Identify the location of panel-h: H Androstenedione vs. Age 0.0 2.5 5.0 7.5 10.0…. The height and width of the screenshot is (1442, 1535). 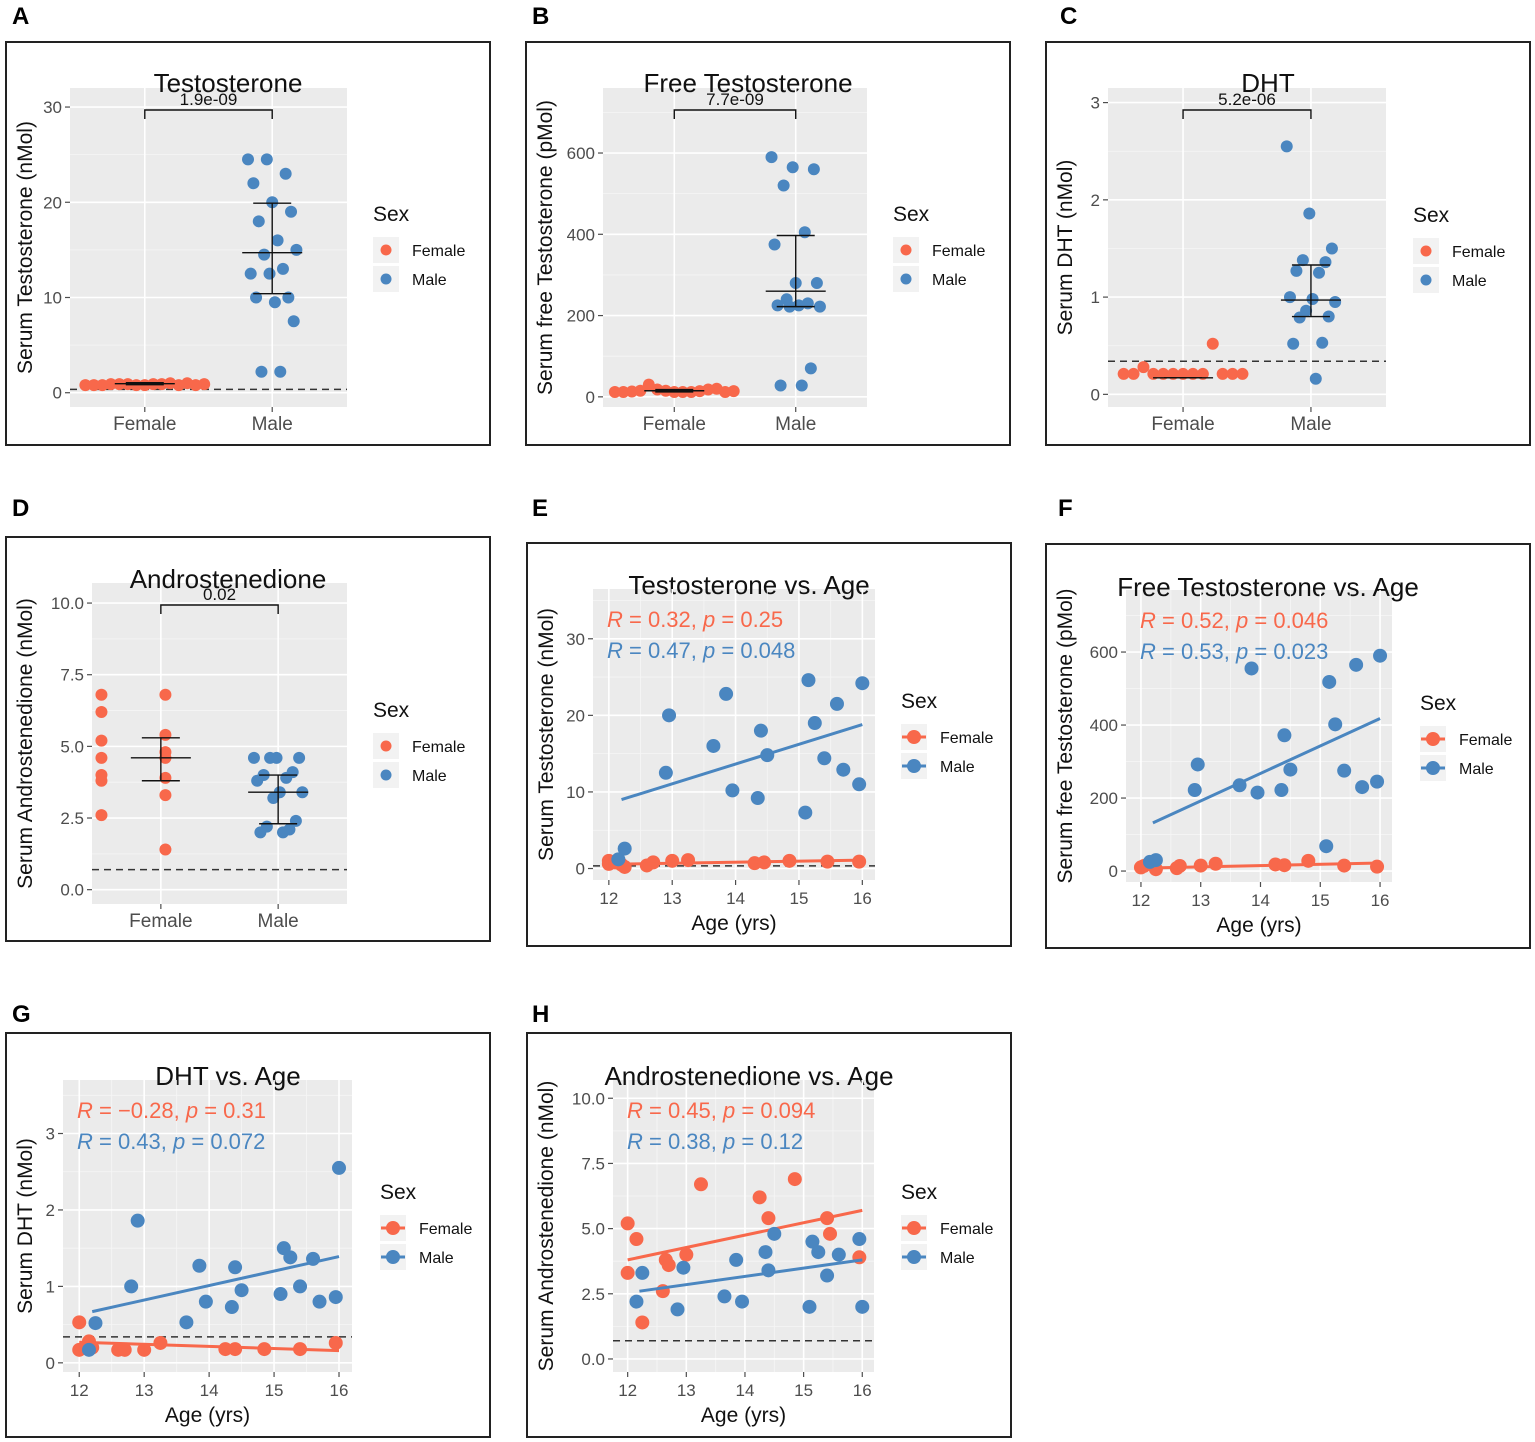
(769, 1219).